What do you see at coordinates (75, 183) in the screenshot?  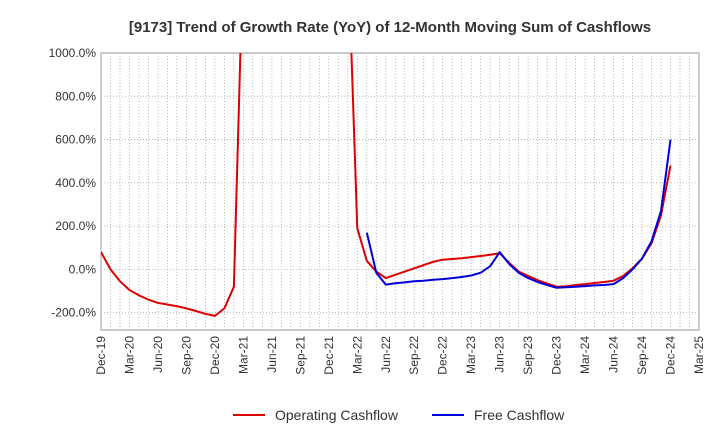 I see `y-tick-label: 400.0%` at bounding box center [75, 183].